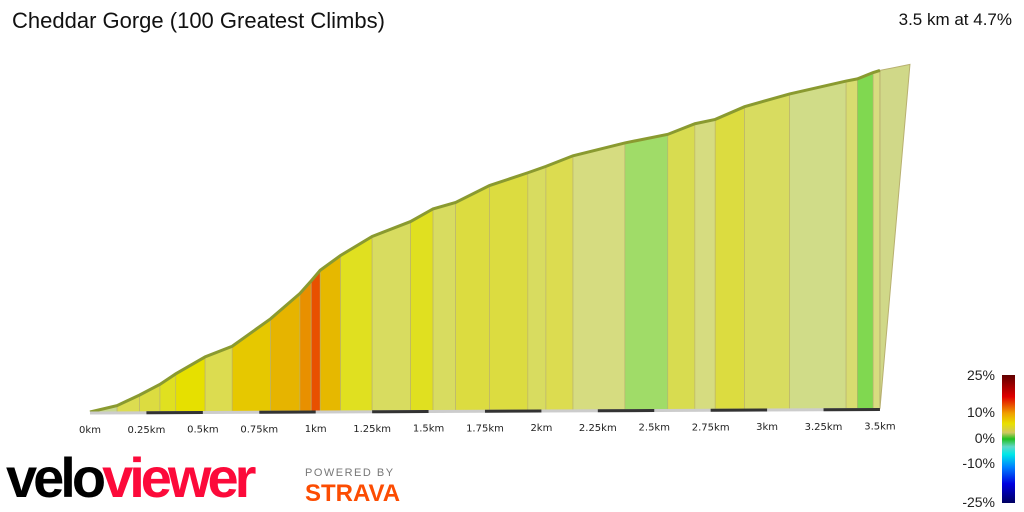 This screenshot has width=1024, height=512. Describe the element at coordinates (90, 430) in the screenshot. I see `x-tick-label: 0km` at that location.